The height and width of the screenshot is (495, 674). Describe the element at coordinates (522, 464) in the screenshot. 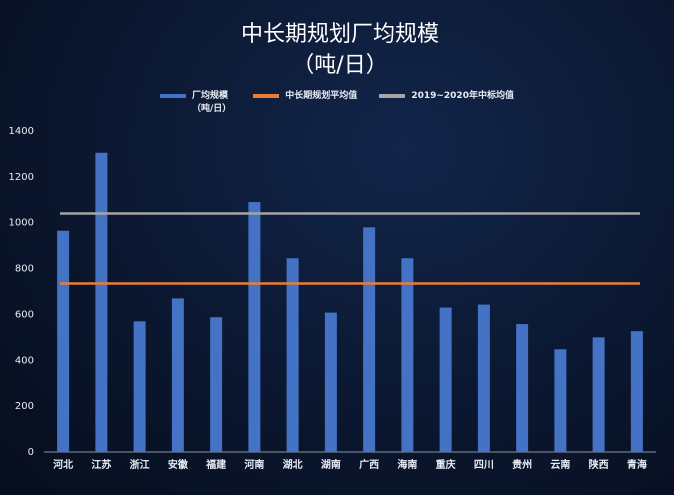

I see `x-tick-label: 贵州` at that location.